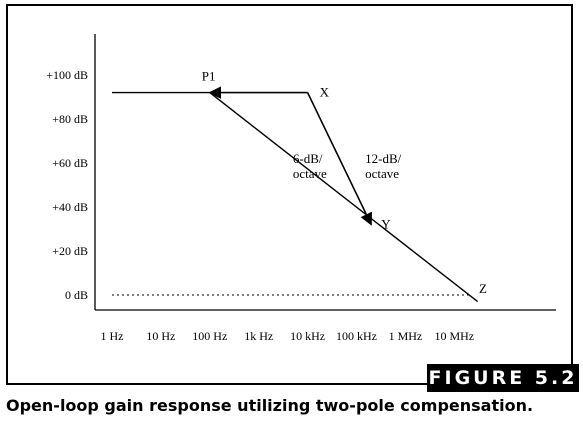  I want to click on slope-annotation: 12-dB/octave, so click(383, 166).